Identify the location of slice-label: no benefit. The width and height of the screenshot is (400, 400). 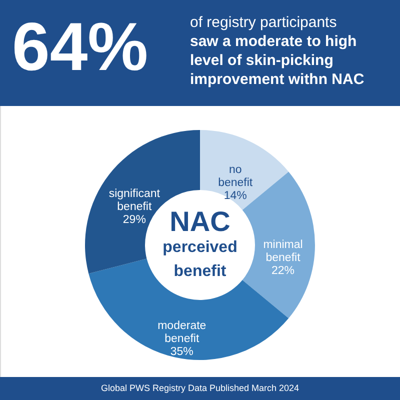
(236, 176).